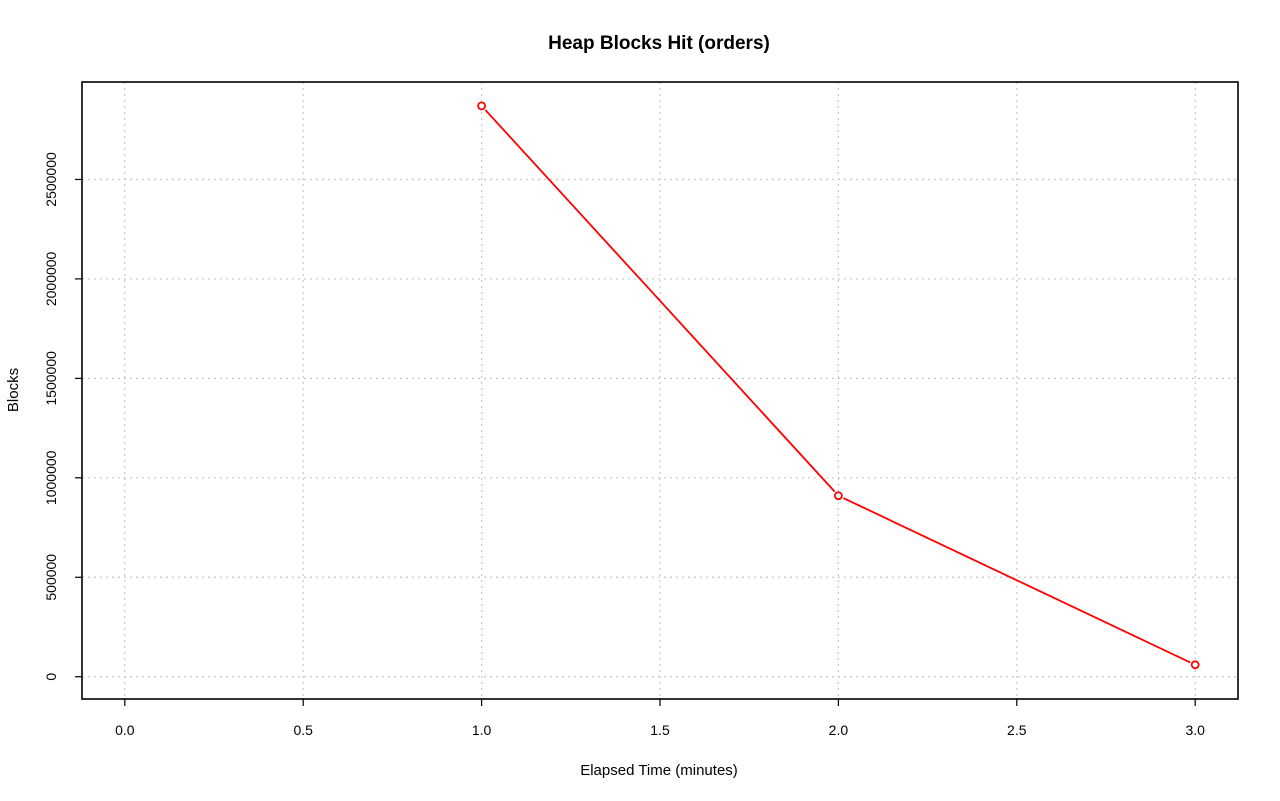  Describe the element at coordinates (51, 577) in the screenshot. I see `y-tick-label: 500000` at that location.